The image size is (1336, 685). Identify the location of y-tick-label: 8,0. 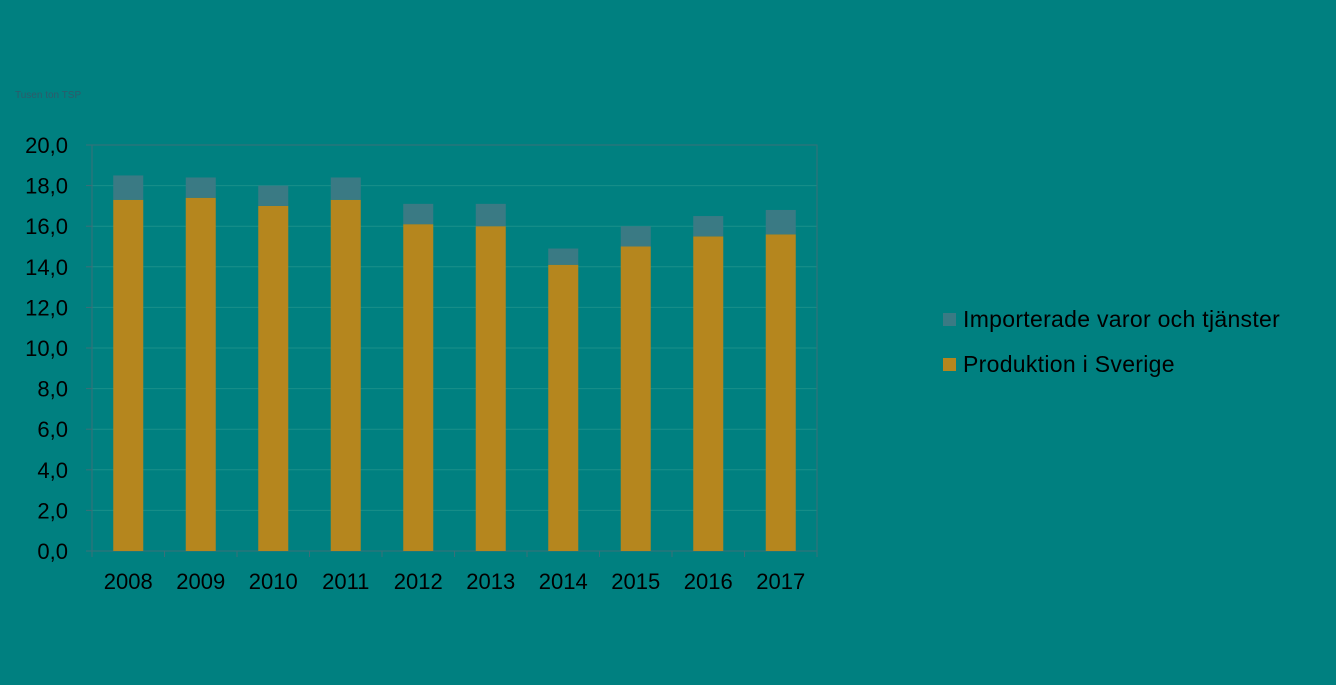
(52, 389).